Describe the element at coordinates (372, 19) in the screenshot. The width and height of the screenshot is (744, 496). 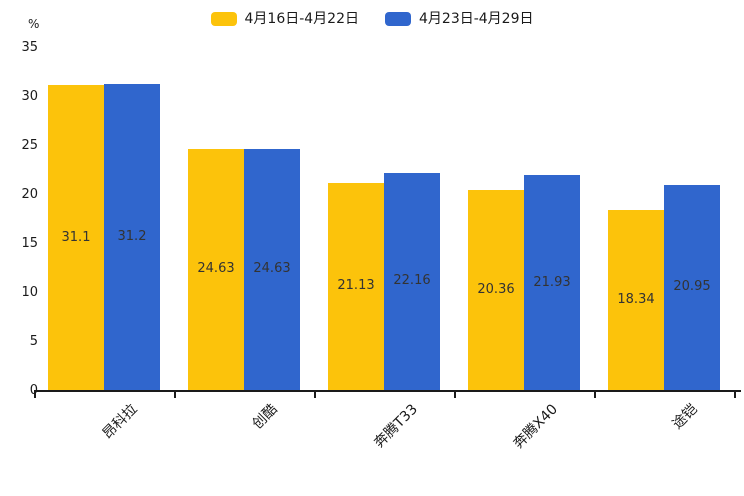
I see `legend: 4月16日-4月22日 4月23日-4月29日` at that location.